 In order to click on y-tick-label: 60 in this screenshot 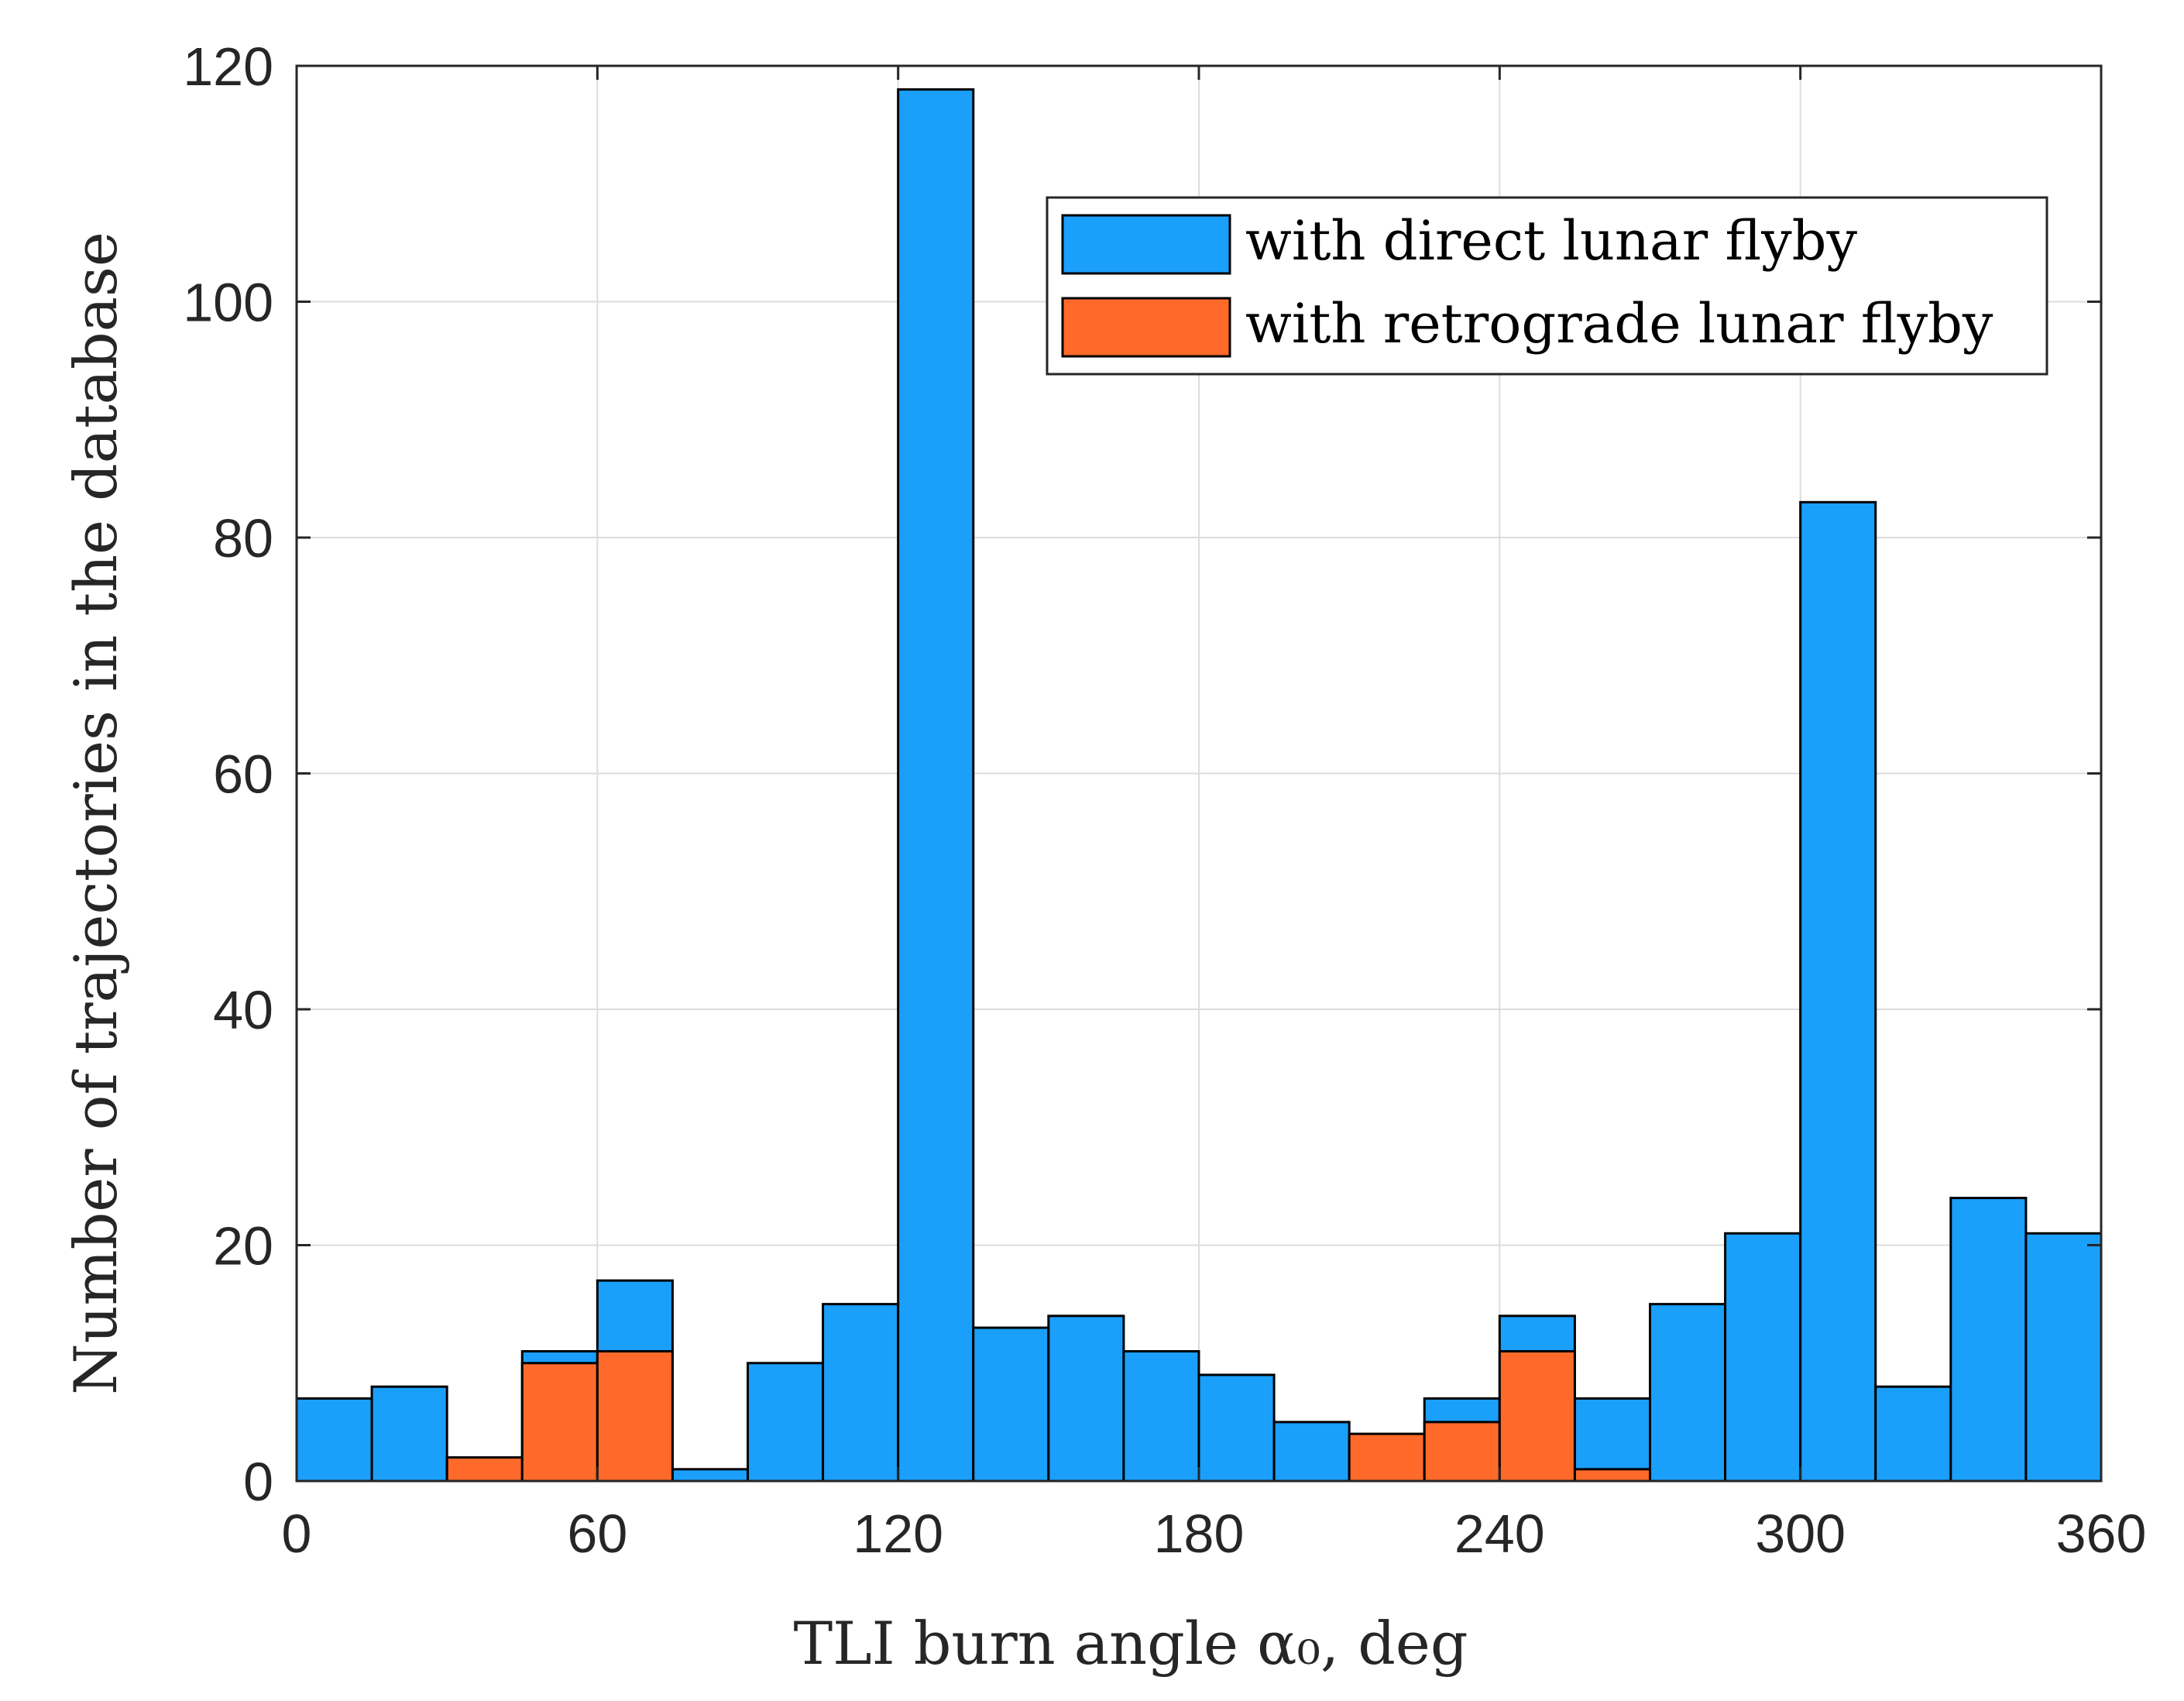, I will do `click(243, 774)`.